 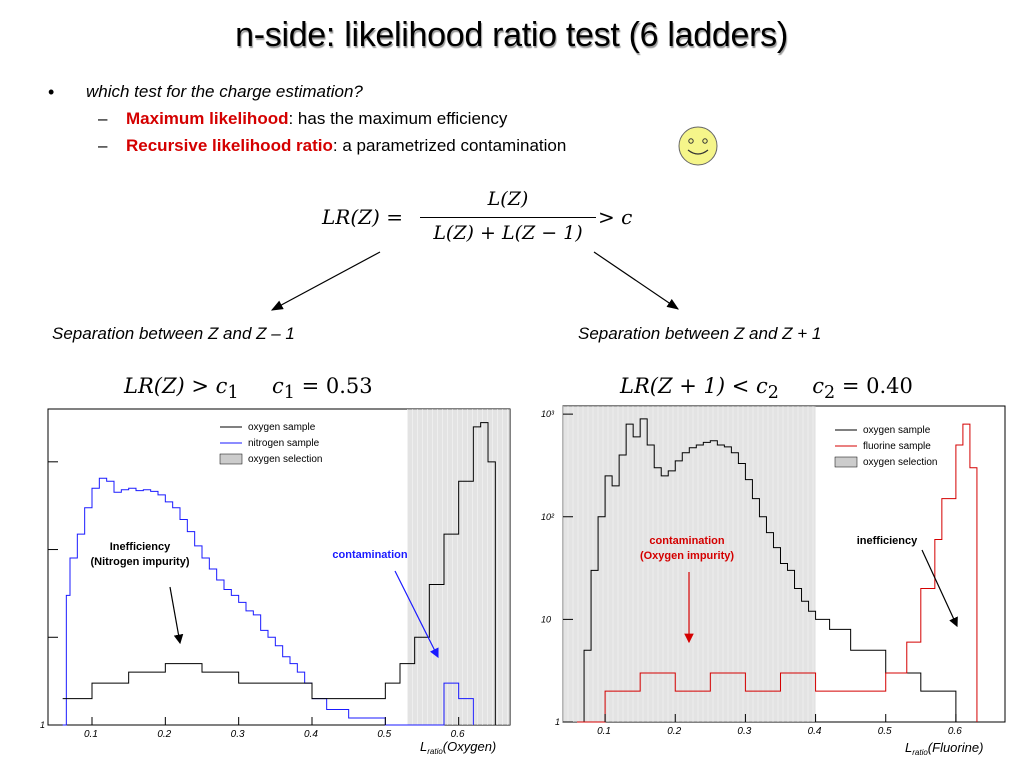 I want to click on left-cond-csub: 1, so click(x=289, y=393).